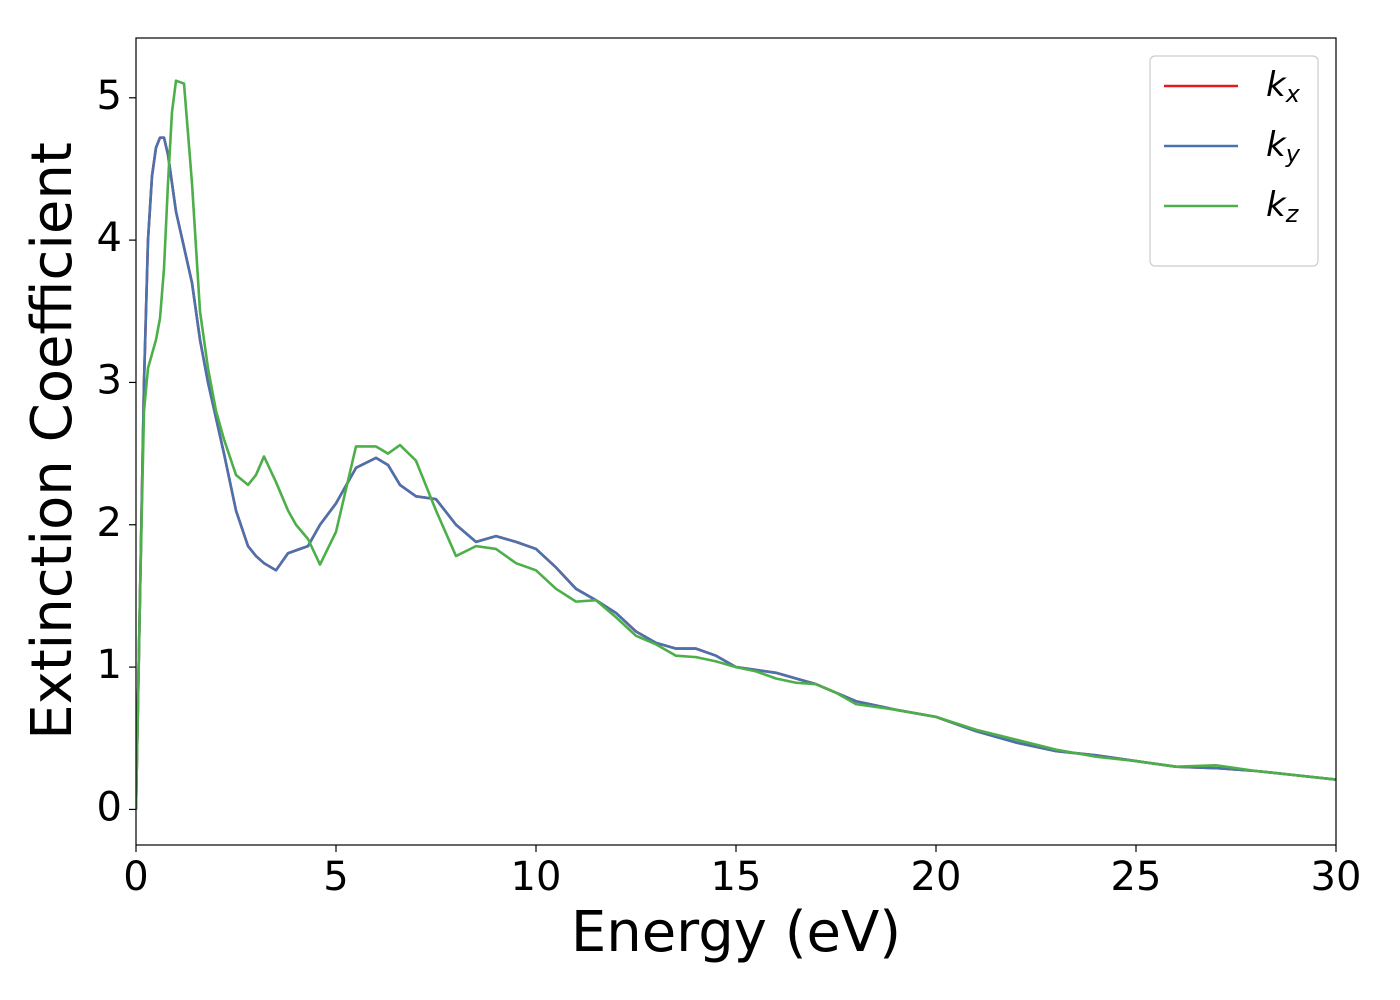 This screenshot has width=1400, height=1000. I want to click on x-tick-label: 30, so click(1336, 877).